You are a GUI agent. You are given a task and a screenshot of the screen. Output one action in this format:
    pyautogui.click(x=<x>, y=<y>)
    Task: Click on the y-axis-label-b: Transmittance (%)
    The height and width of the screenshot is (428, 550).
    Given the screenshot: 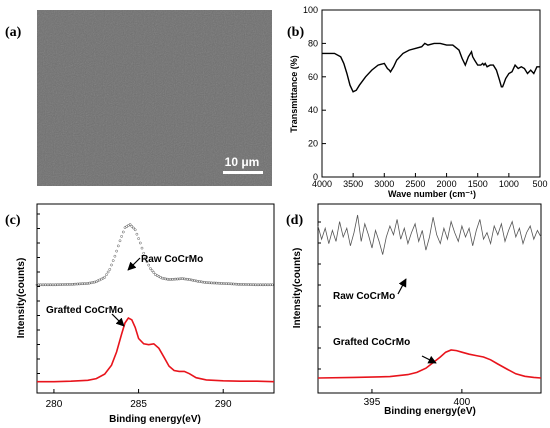 What is the action you would take?
    pyautogui.click(x=294, y=94)
    